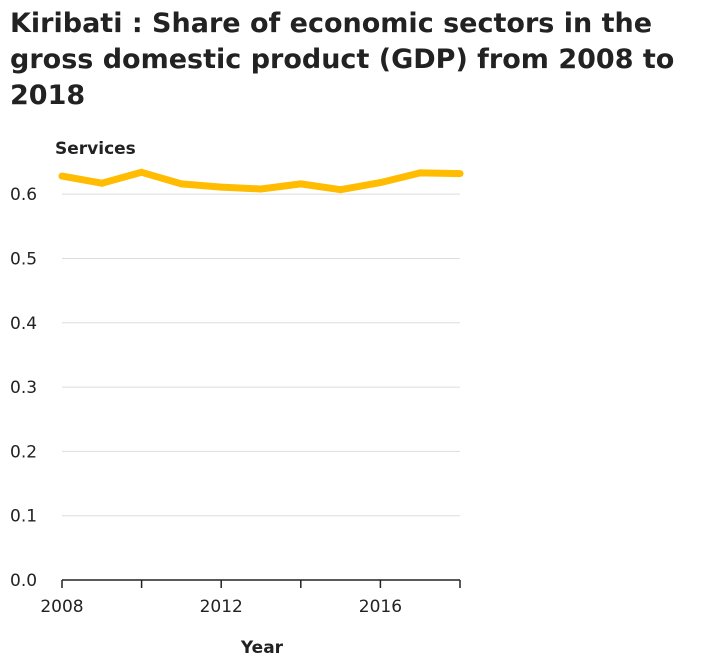 The height and width of the screenshot is (668, 728). I want to click on y-axis-ticks: 0.0 0.1 0.2 0.3 0.4 0.5 0.6, so click(23, 388).